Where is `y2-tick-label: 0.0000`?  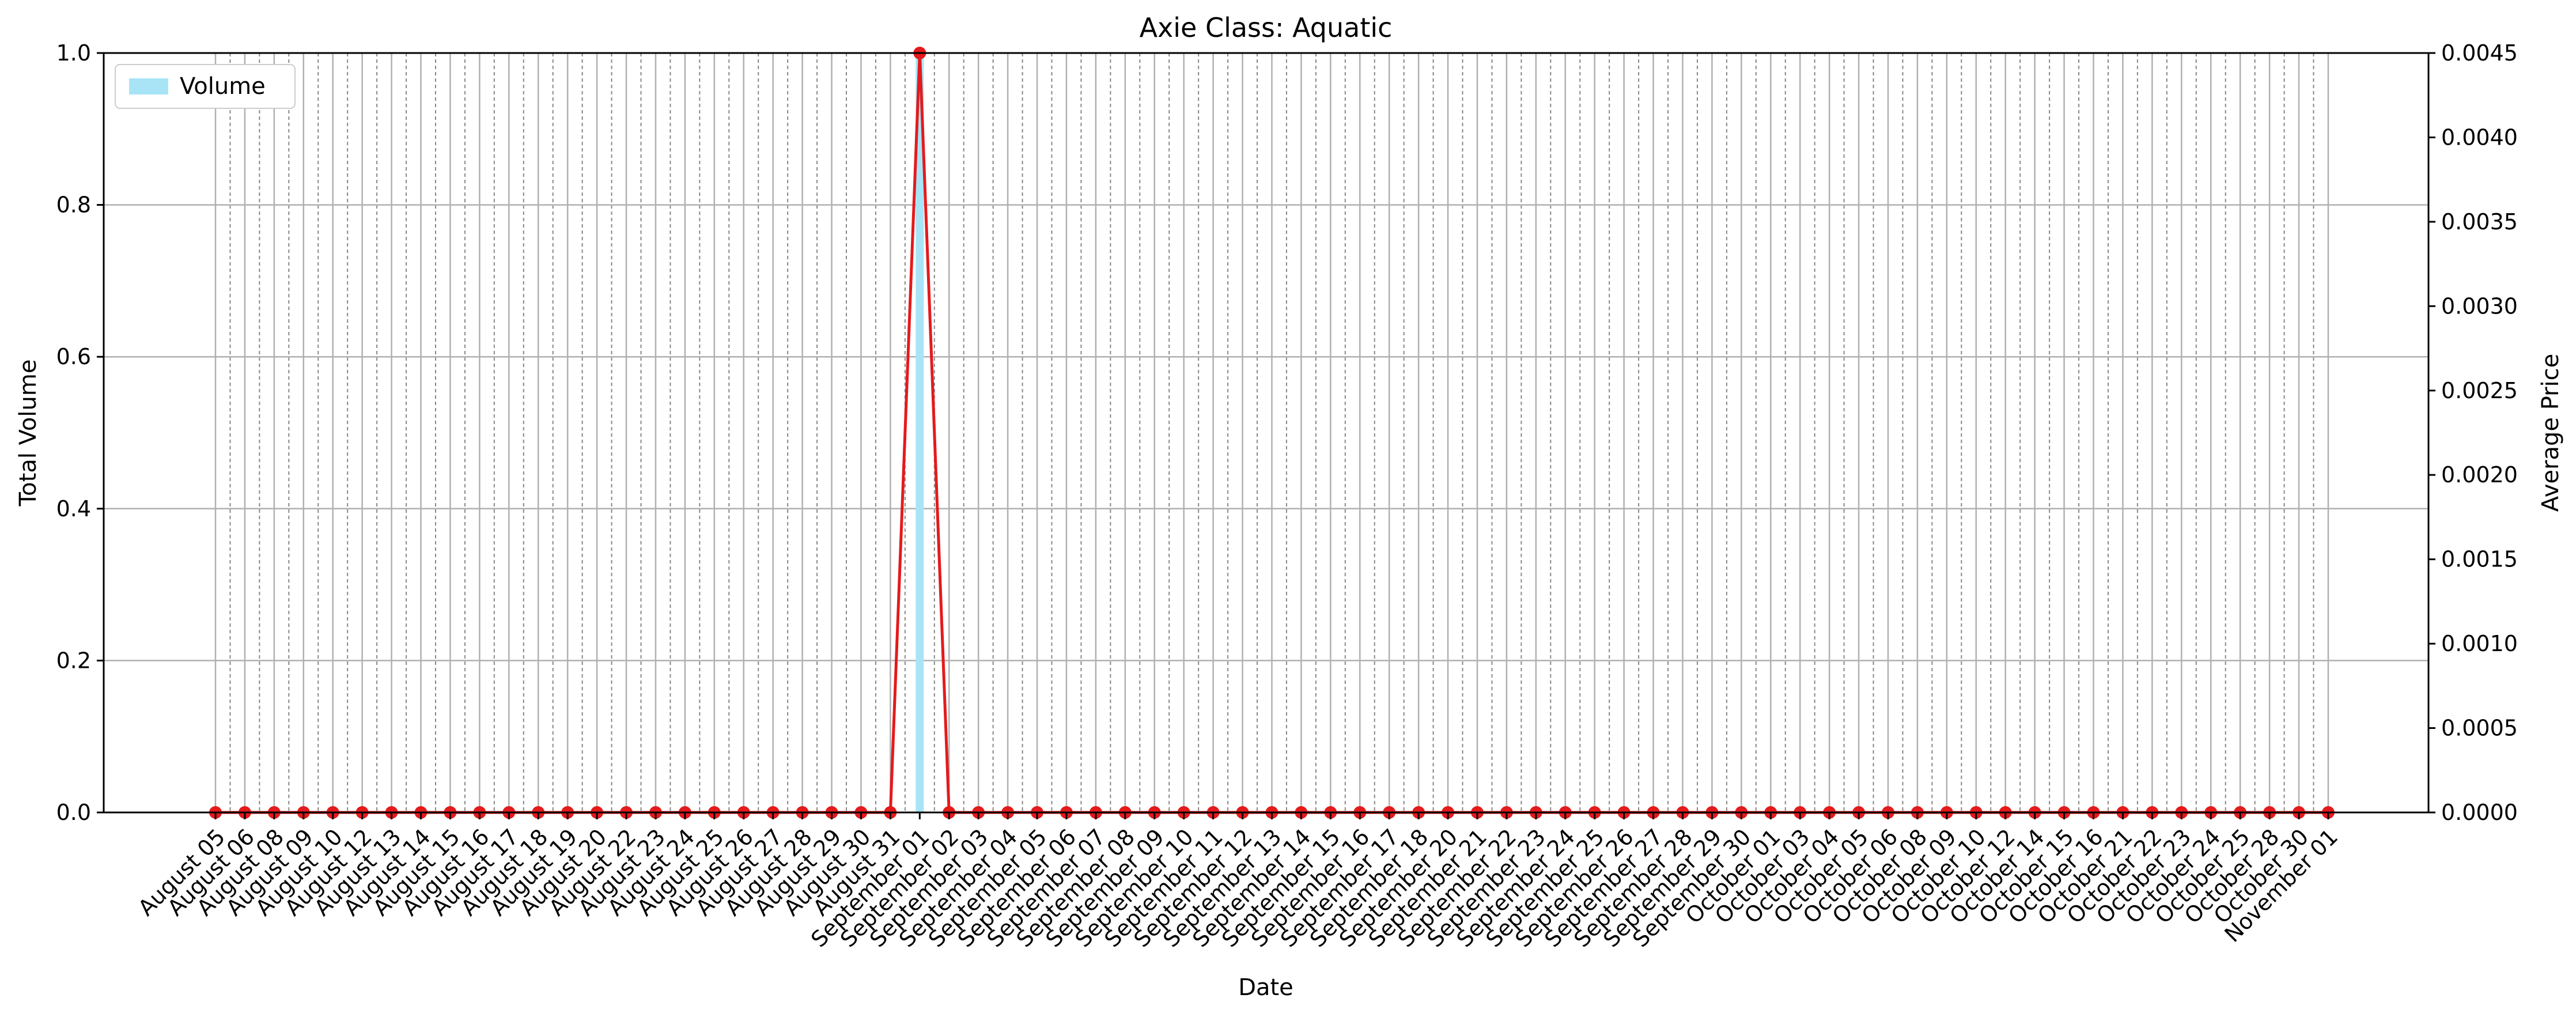 y2-tick-label: 0.0000 is located at coordinates (2479, 812).